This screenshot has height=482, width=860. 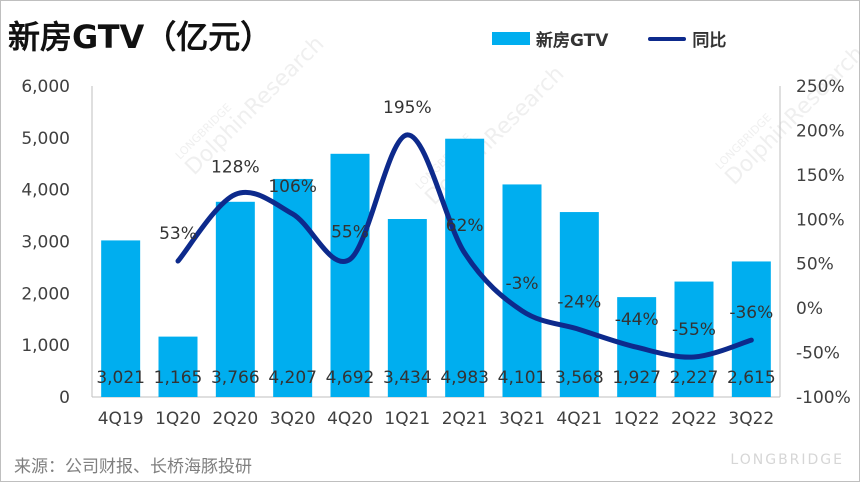 I want to click on x-tick-label: 3Q21, so click(x=522, y=419).